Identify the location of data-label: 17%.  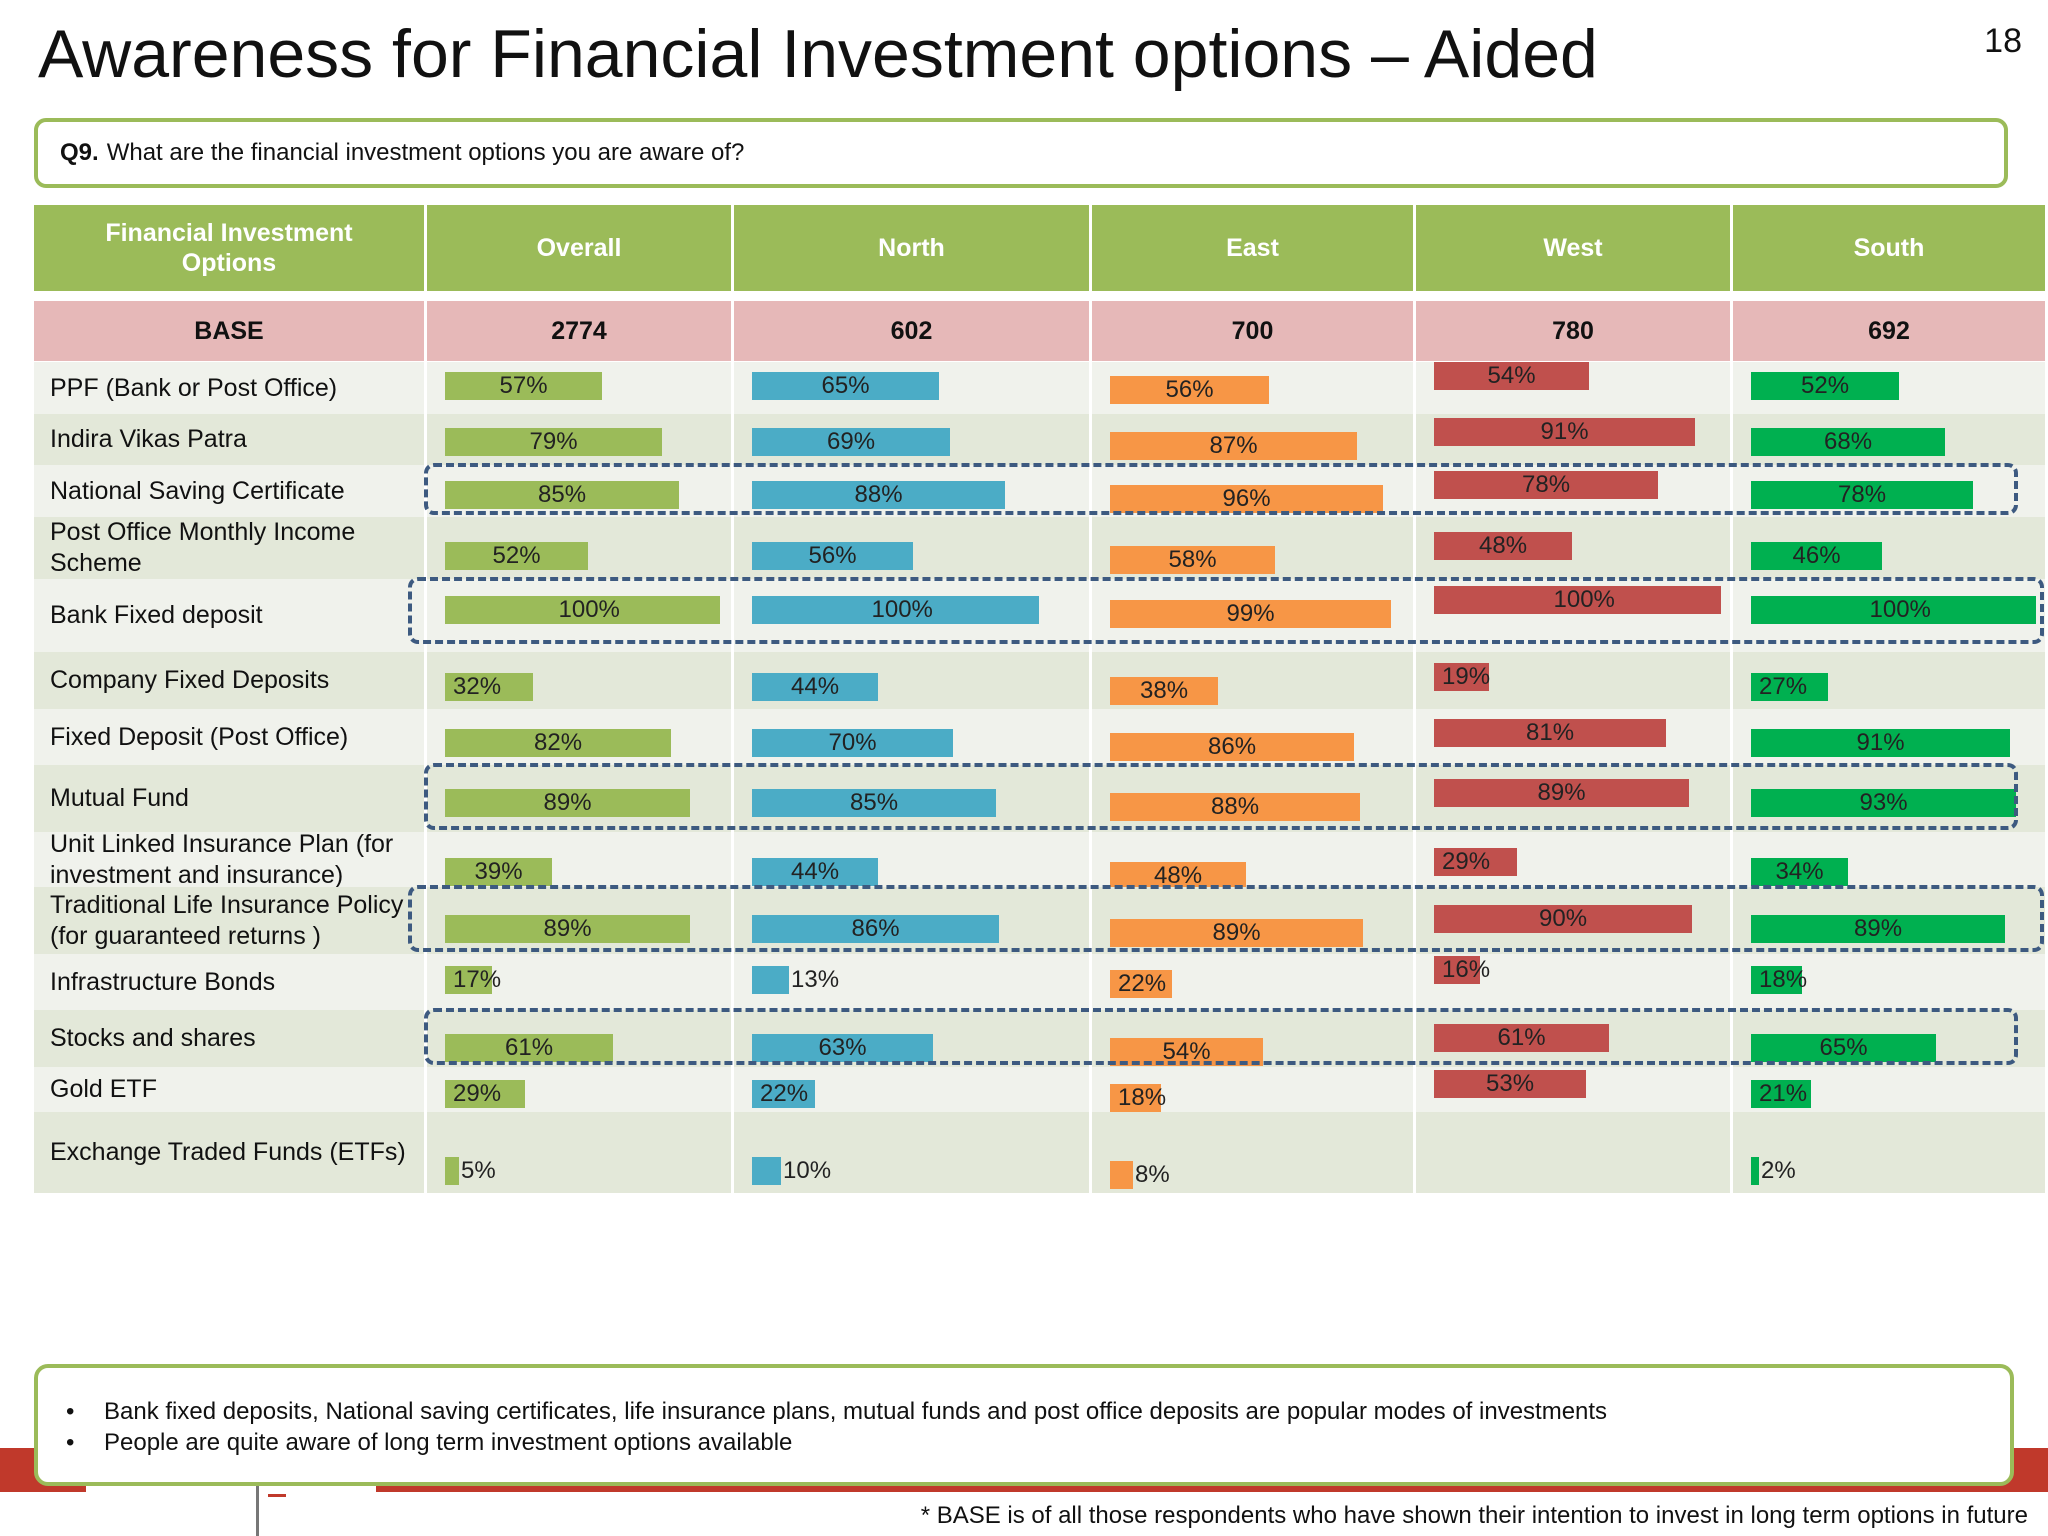
(477, 979).